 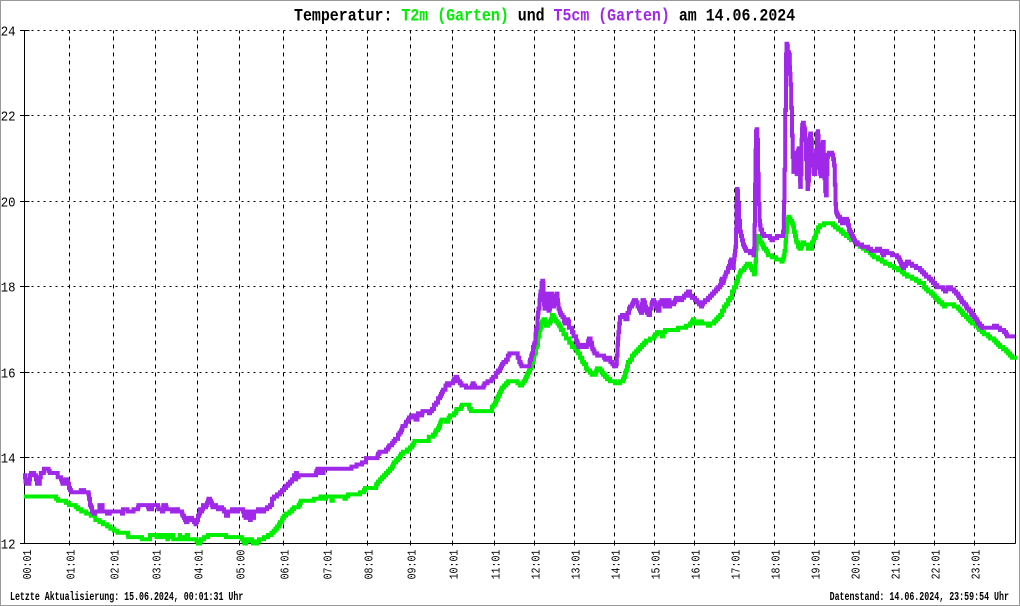 What do you see at coordinates (285, 565) in the screenshot?
I see `svg-text: 06:01` at bounding box center [285, 565].